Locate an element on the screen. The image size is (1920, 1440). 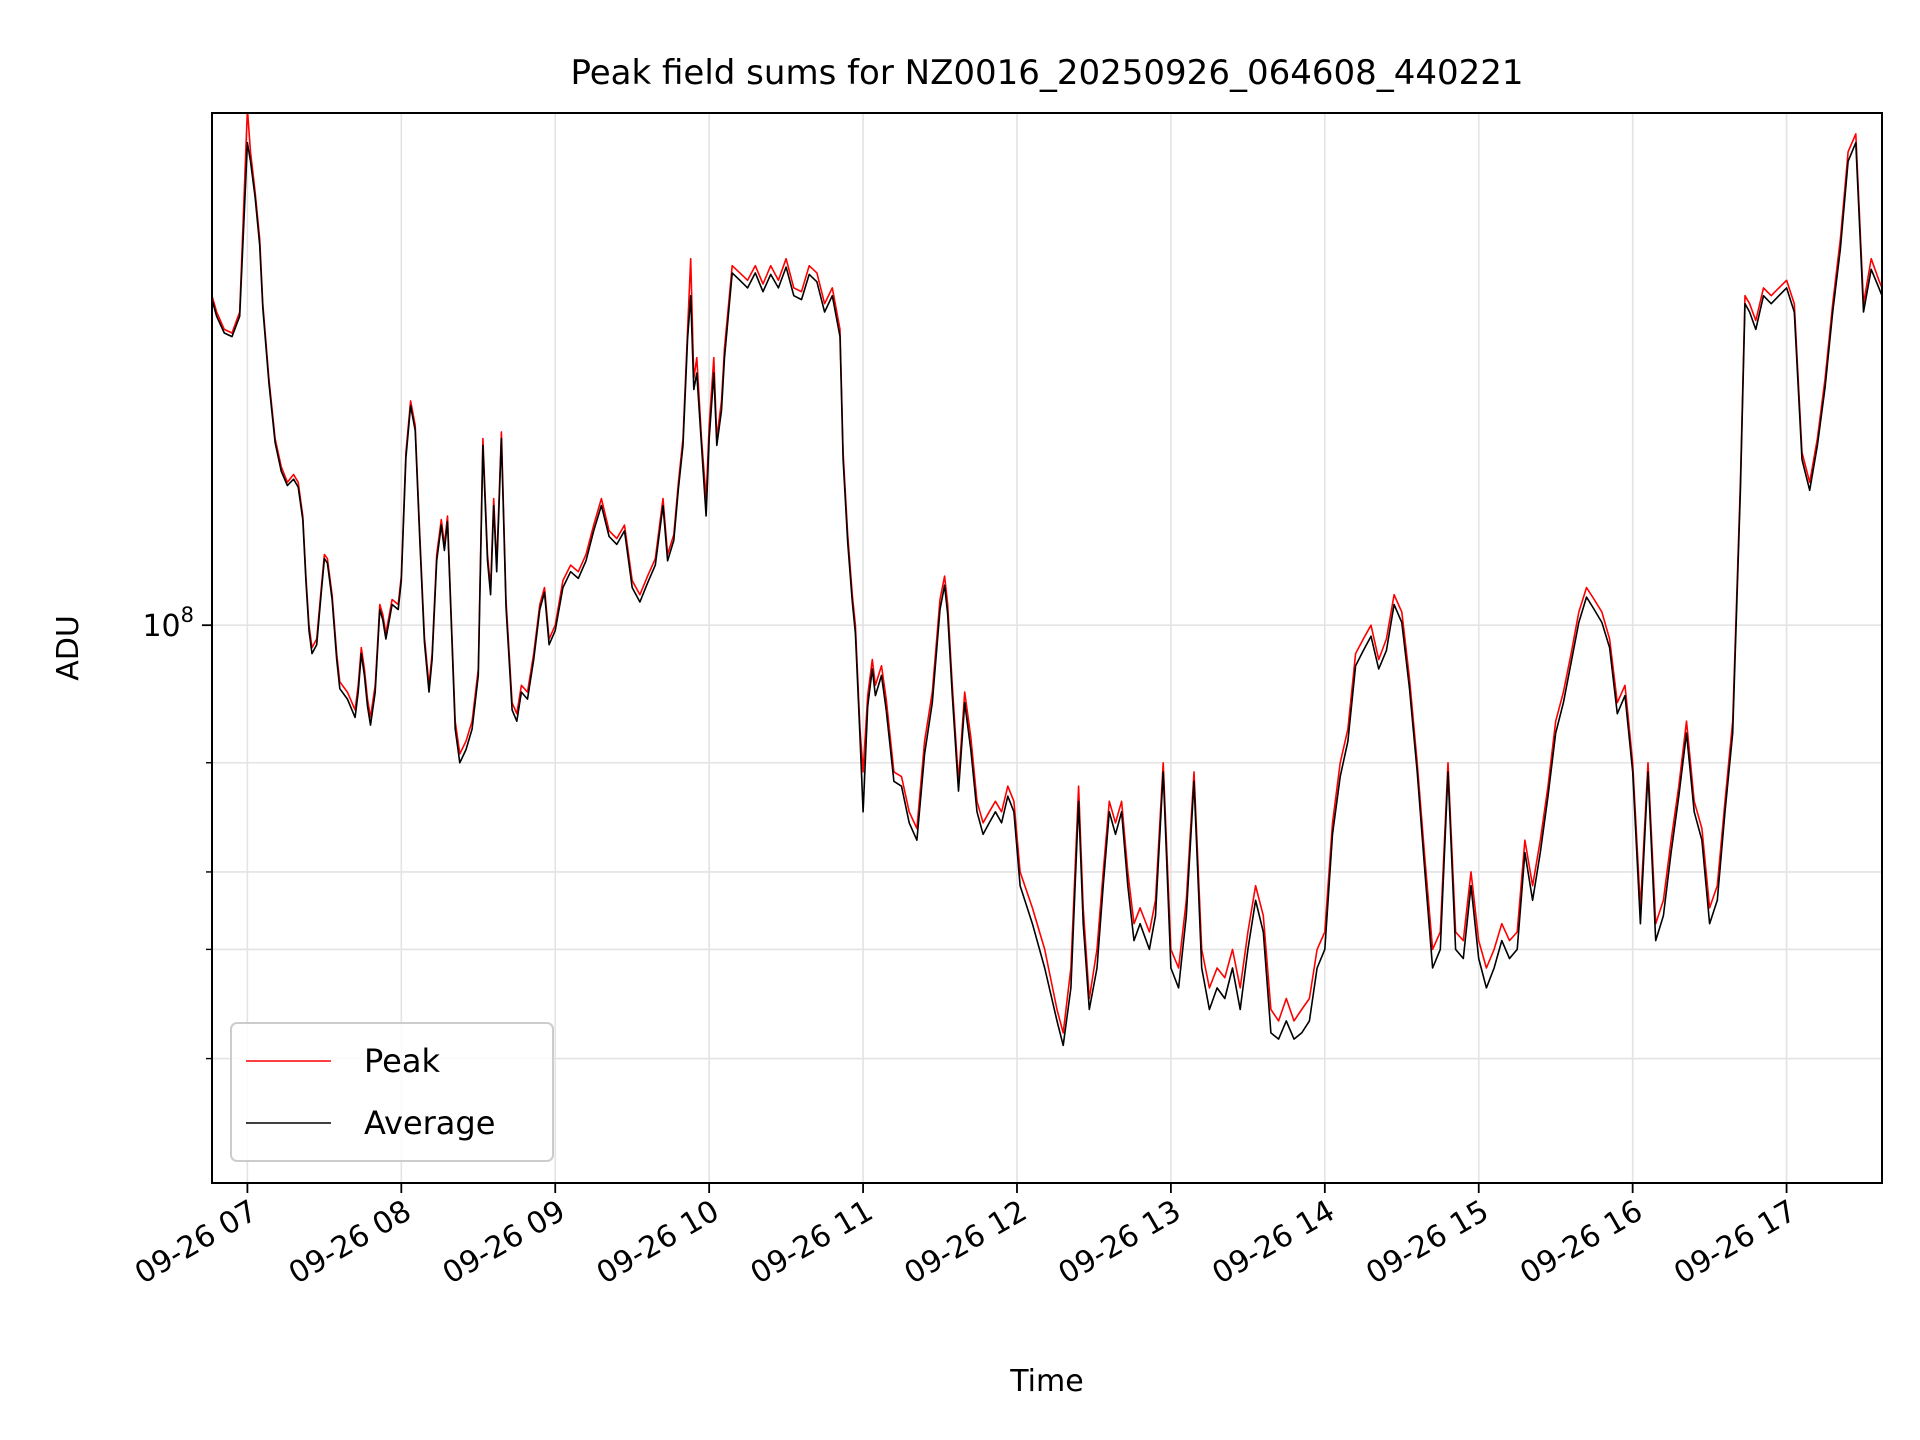
y-axis: 108 is located at coordinates (177, 831).